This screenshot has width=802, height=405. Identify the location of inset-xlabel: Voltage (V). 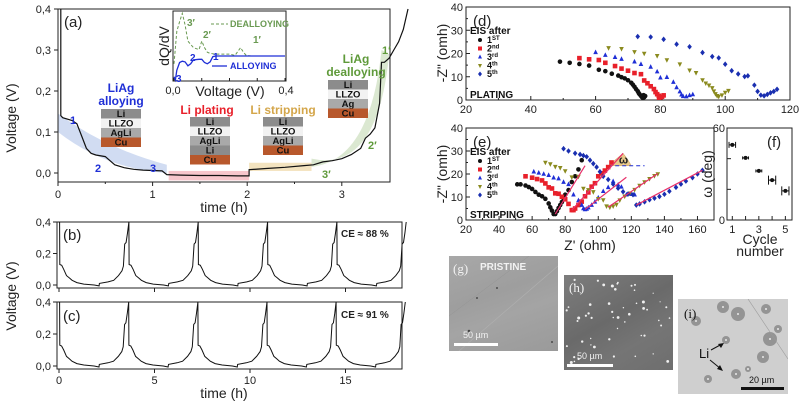
(229, 91).